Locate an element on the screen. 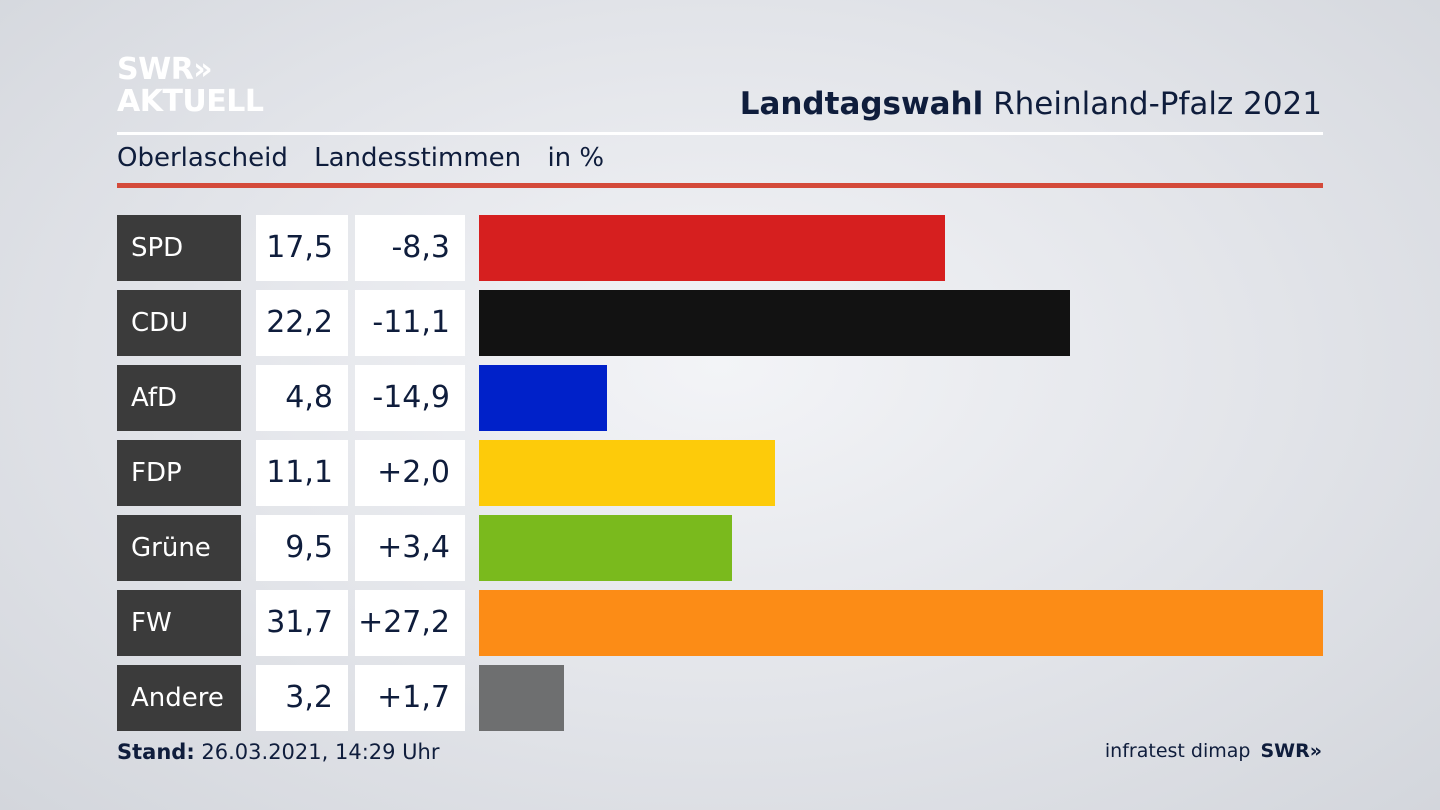  vote-share-label: 4,8 is located at coordinates (302, 398).